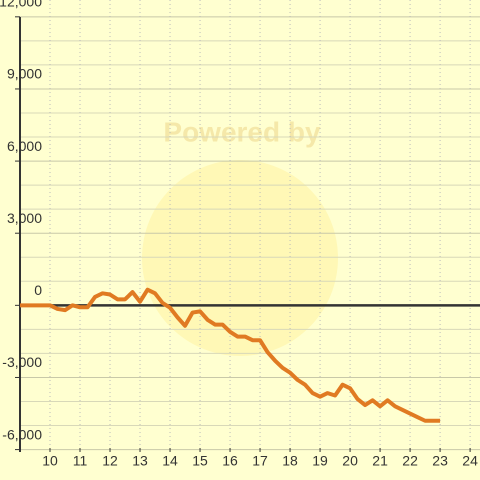 This screenshot has width=480, height=480. What do you see at coordinates (21, 5) in the screenshot?
I see `y-tick-label: 12,000` at bounding box center [21, 5].